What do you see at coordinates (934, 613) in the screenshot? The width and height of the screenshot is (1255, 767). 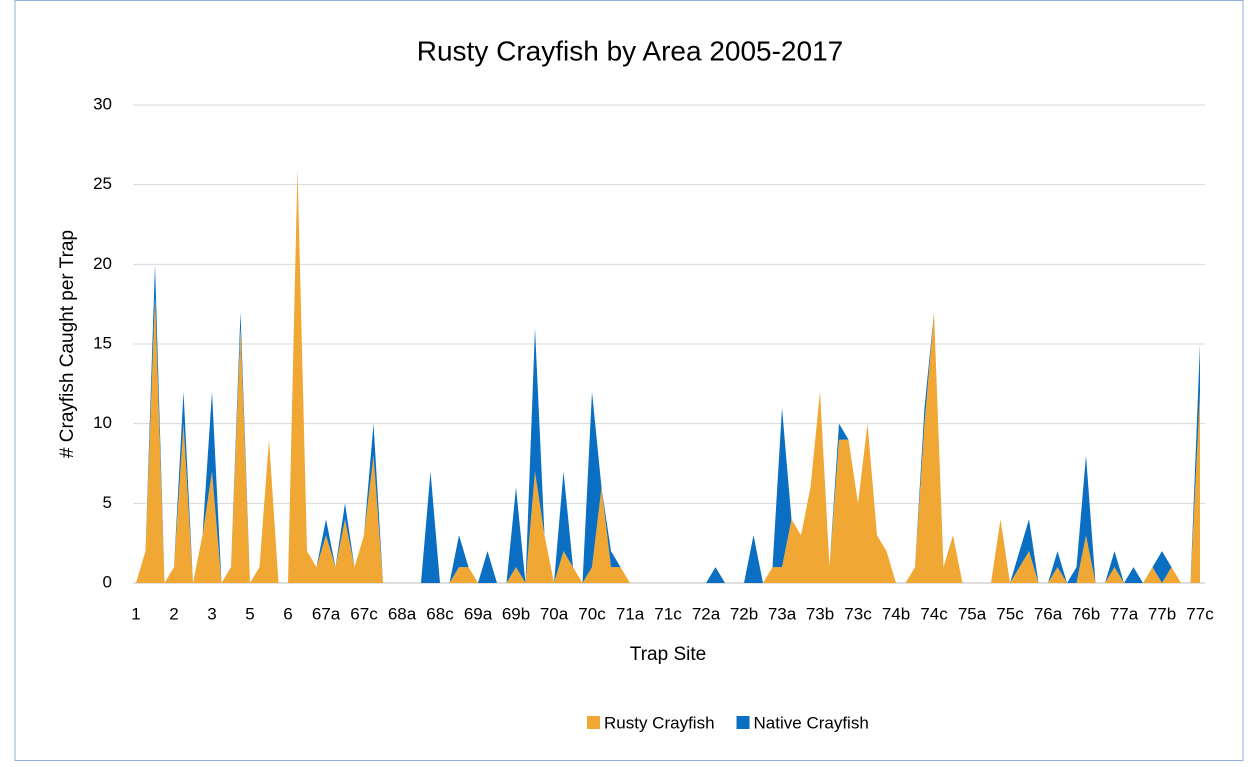 I see `x-tick-label: 74c` at bounding box center [934, 613].